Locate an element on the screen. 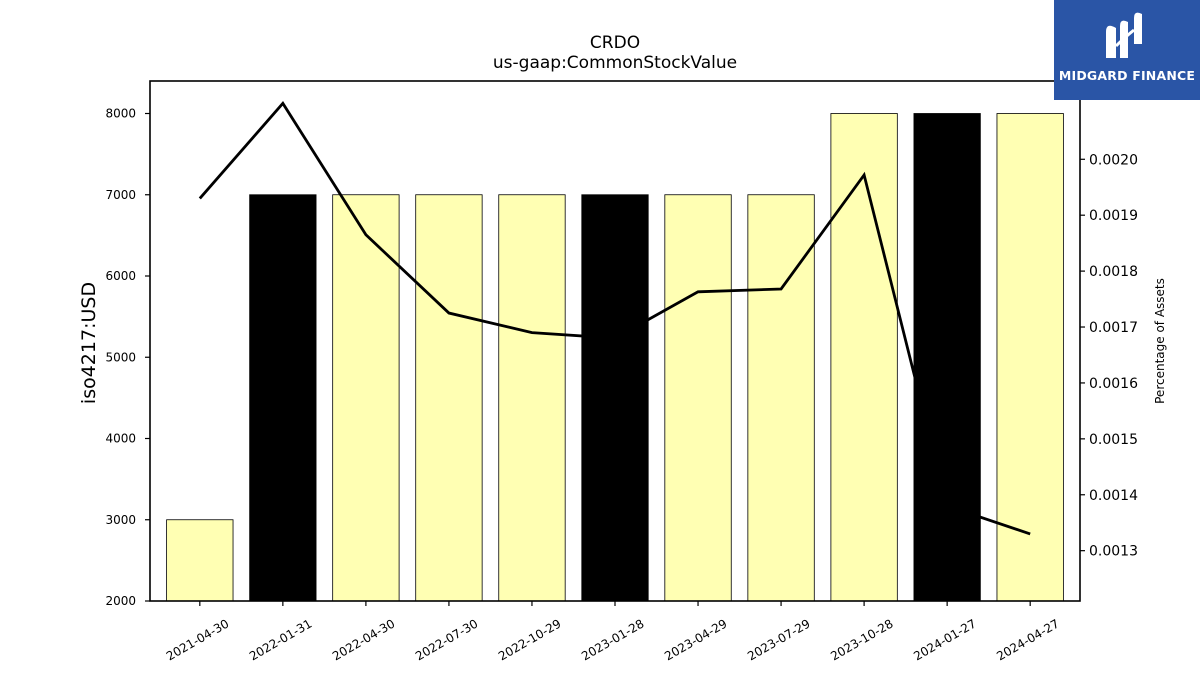 This screenshot has height=675, width=1200. y-tick-label: 7000 is located at coordinates (120, 195).